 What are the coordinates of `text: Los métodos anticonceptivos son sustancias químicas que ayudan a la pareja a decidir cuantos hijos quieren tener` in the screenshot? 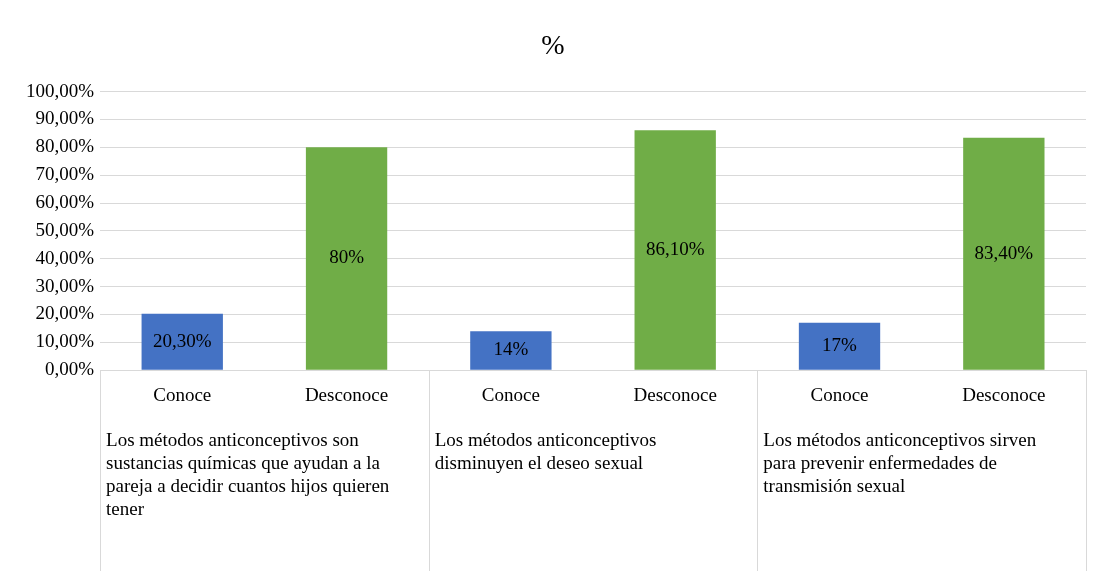 It's located at (248, 474).